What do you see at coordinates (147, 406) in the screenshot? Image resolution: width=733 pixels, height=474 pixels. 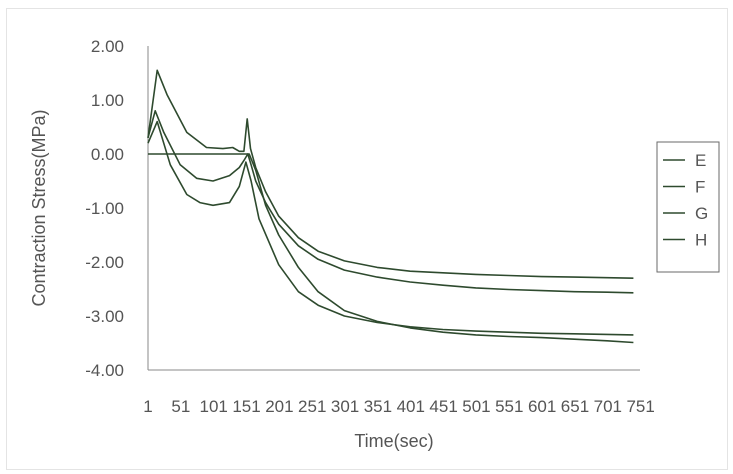 I see `x-tick-label: 1` at bounding box center [147, 406].